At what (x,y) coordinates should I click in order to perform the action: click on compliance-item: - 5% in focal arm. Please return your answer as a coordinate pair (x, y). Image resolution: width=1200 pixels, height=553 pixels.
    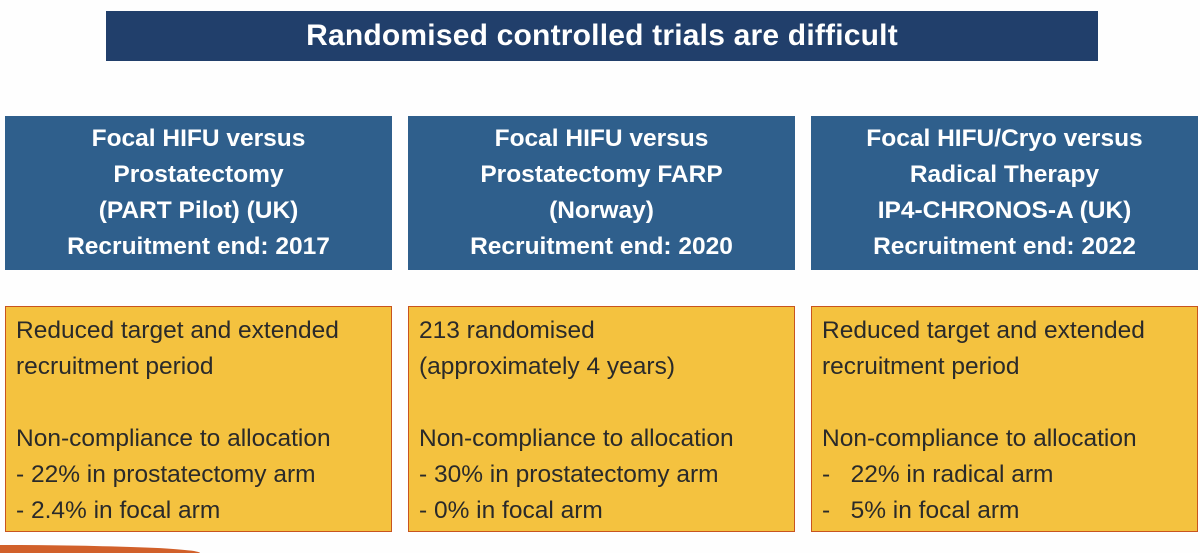
    Looking at the image, I should click on (921, 510).